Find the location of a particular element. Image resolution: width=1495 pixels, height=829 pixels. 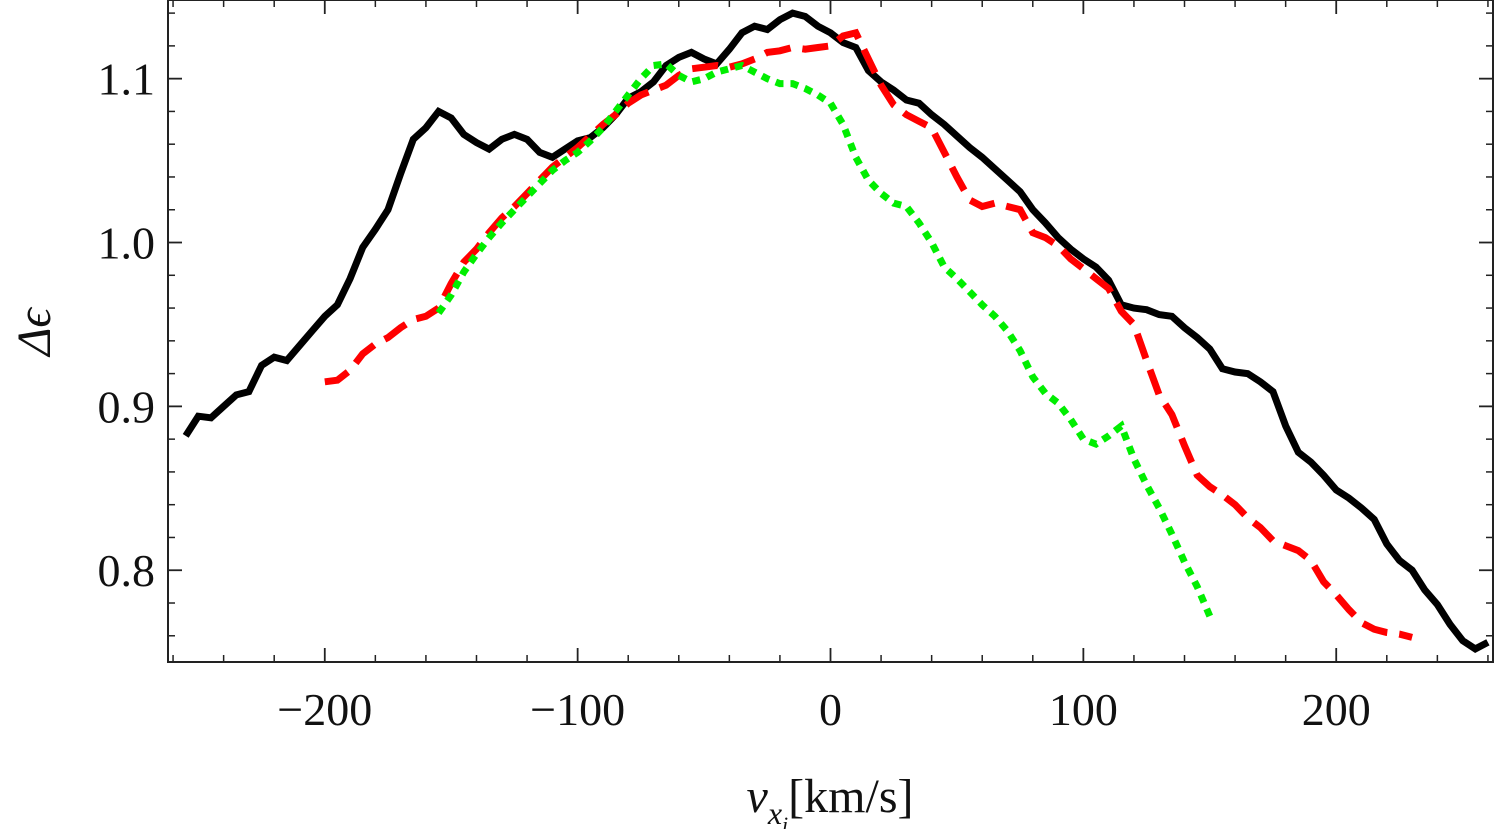

x-axis-symbol: v is located at coordinates (758, 796).